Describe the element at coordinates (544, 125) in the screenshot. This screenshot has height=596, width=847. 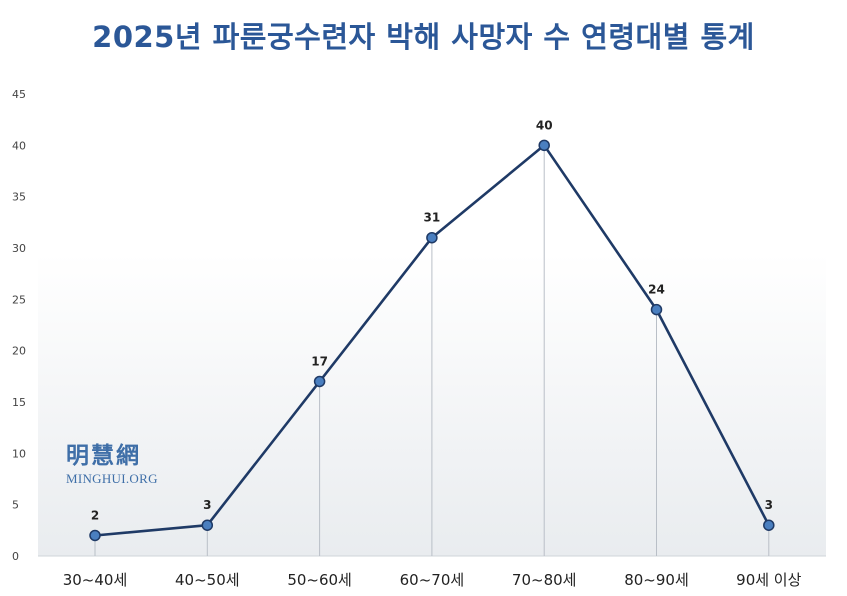
I see `data-label: 40` at that location.